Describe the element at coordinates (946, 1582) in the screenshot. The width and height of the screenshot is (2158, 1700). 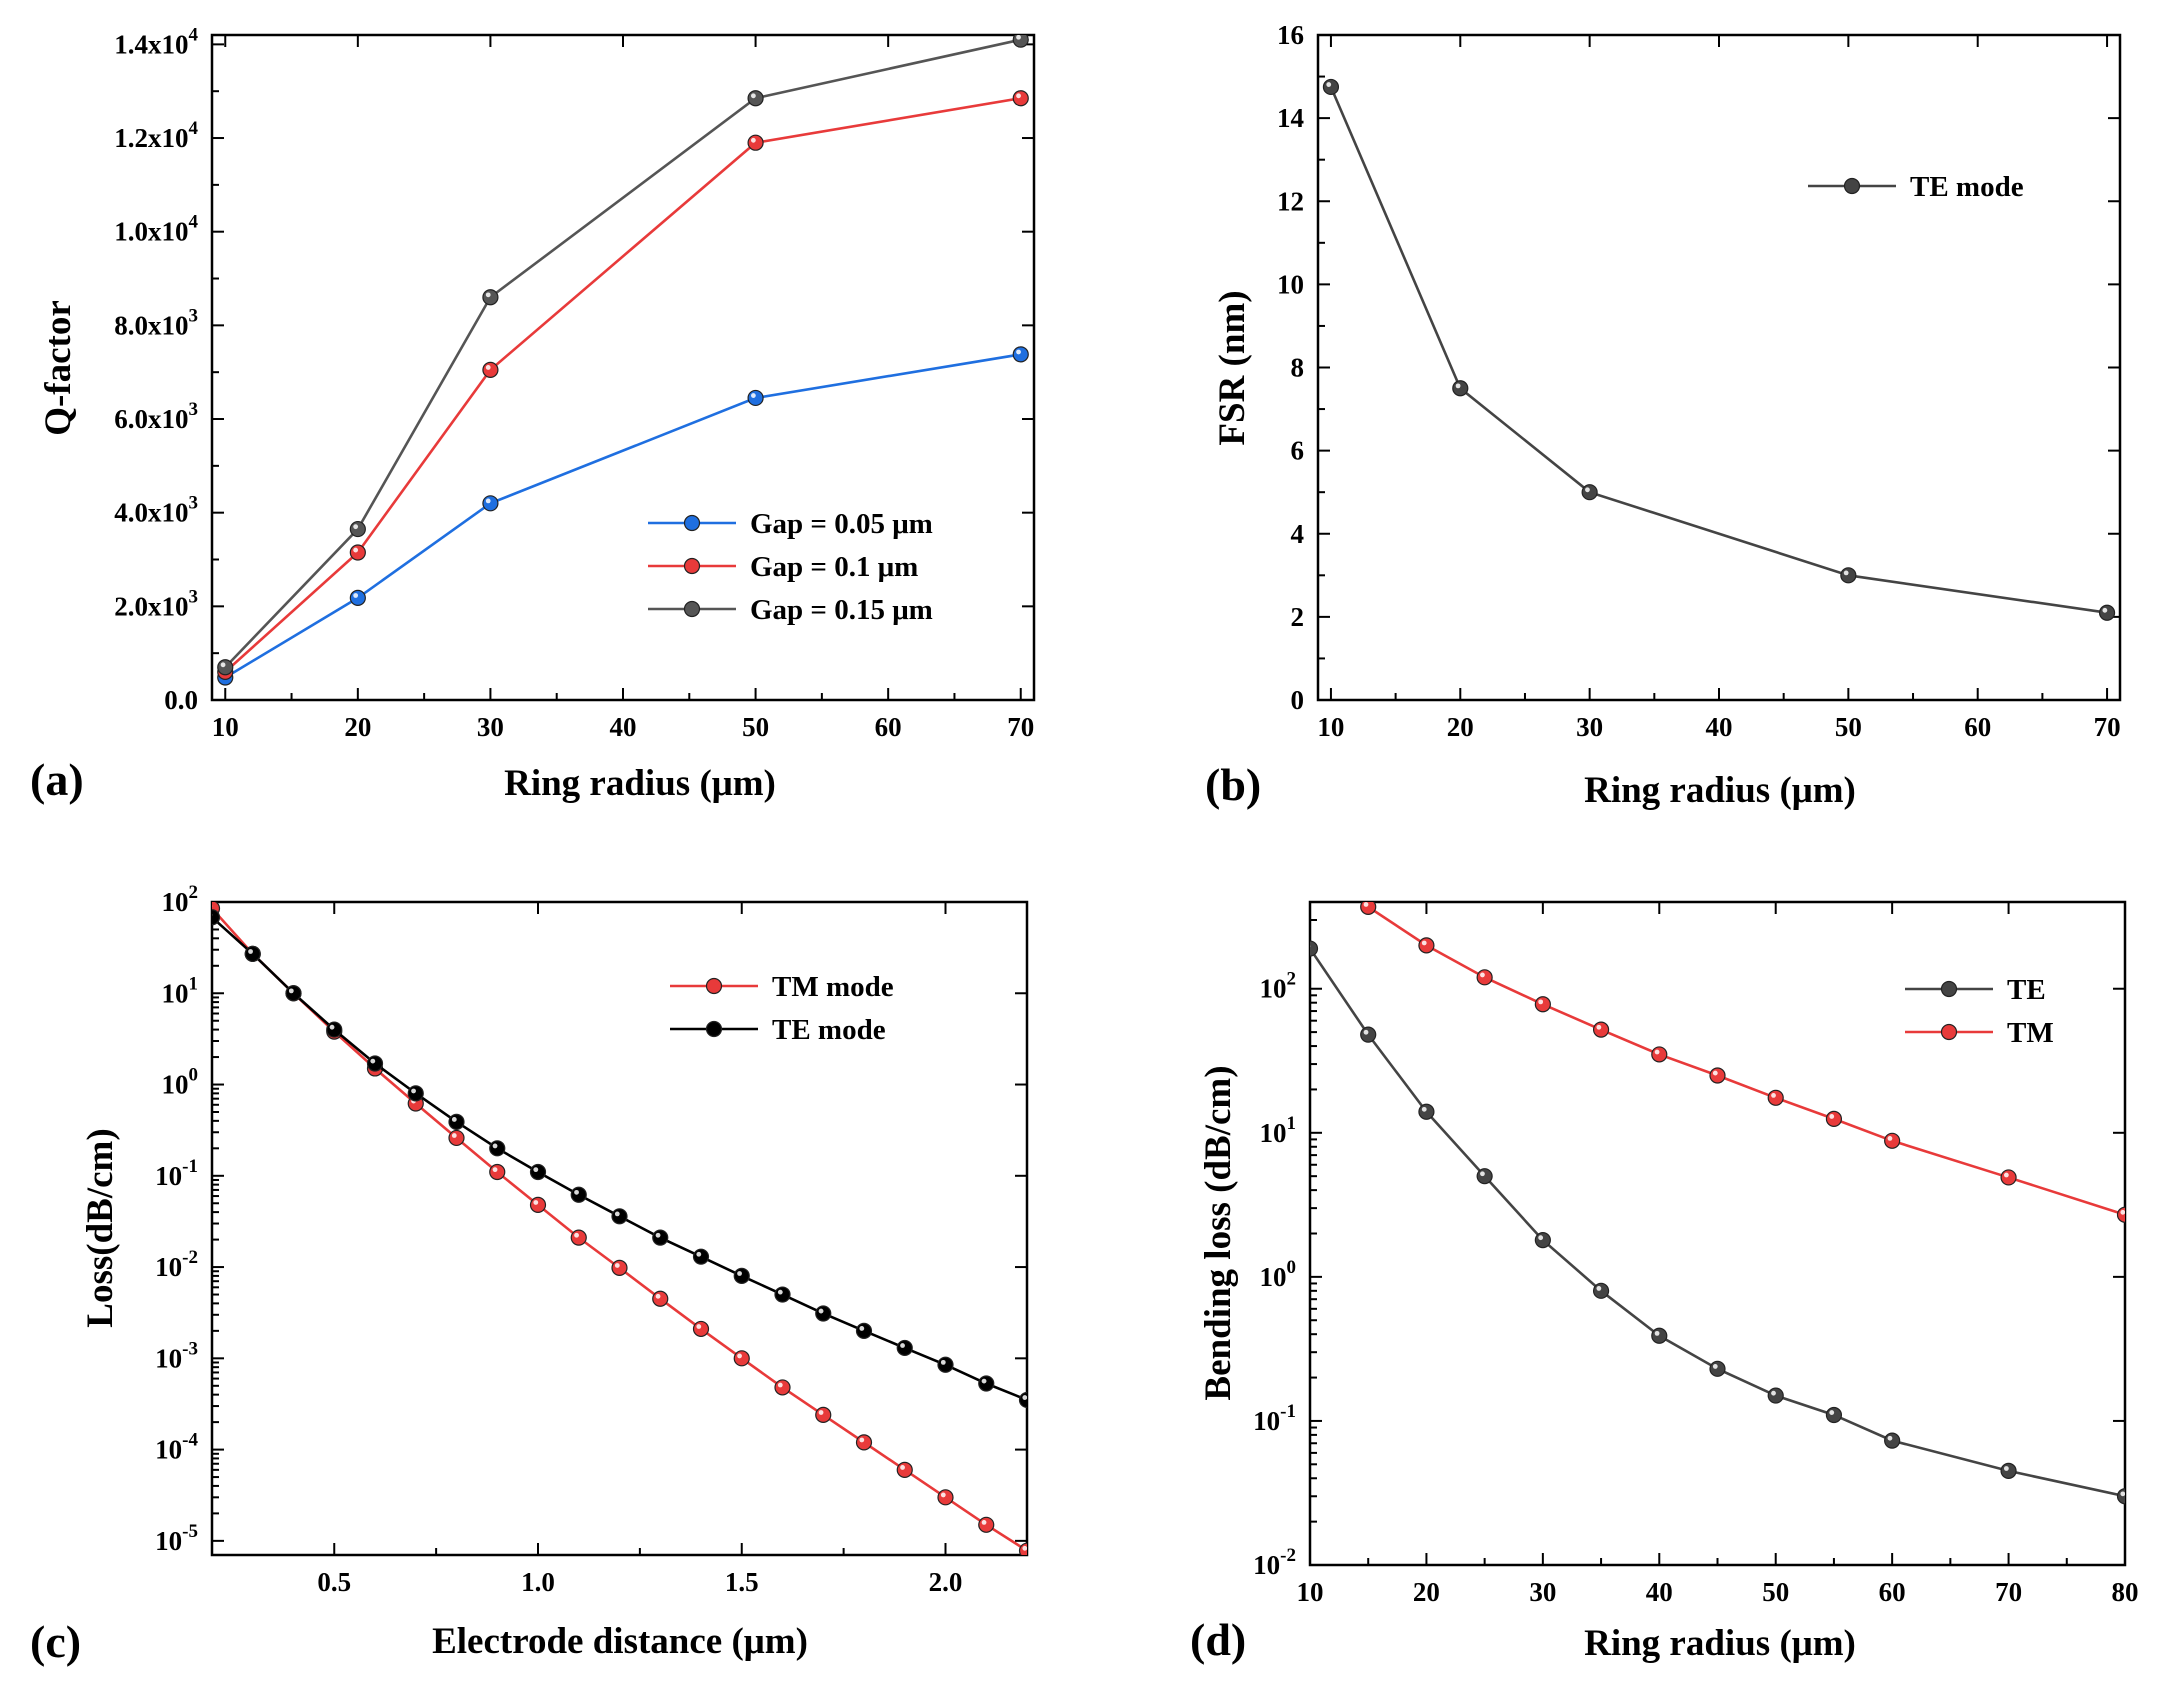
I see `x-tick-label: 2.0` at that location.